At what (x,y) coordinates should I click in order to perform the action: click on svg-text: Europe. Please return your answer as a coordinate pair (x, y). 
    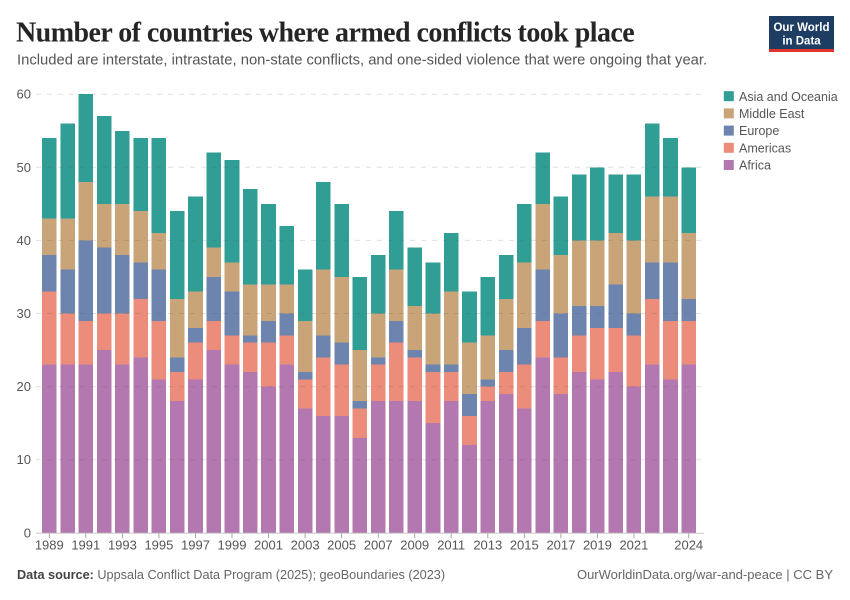
    Looking at the image, I should click on (759, 131).